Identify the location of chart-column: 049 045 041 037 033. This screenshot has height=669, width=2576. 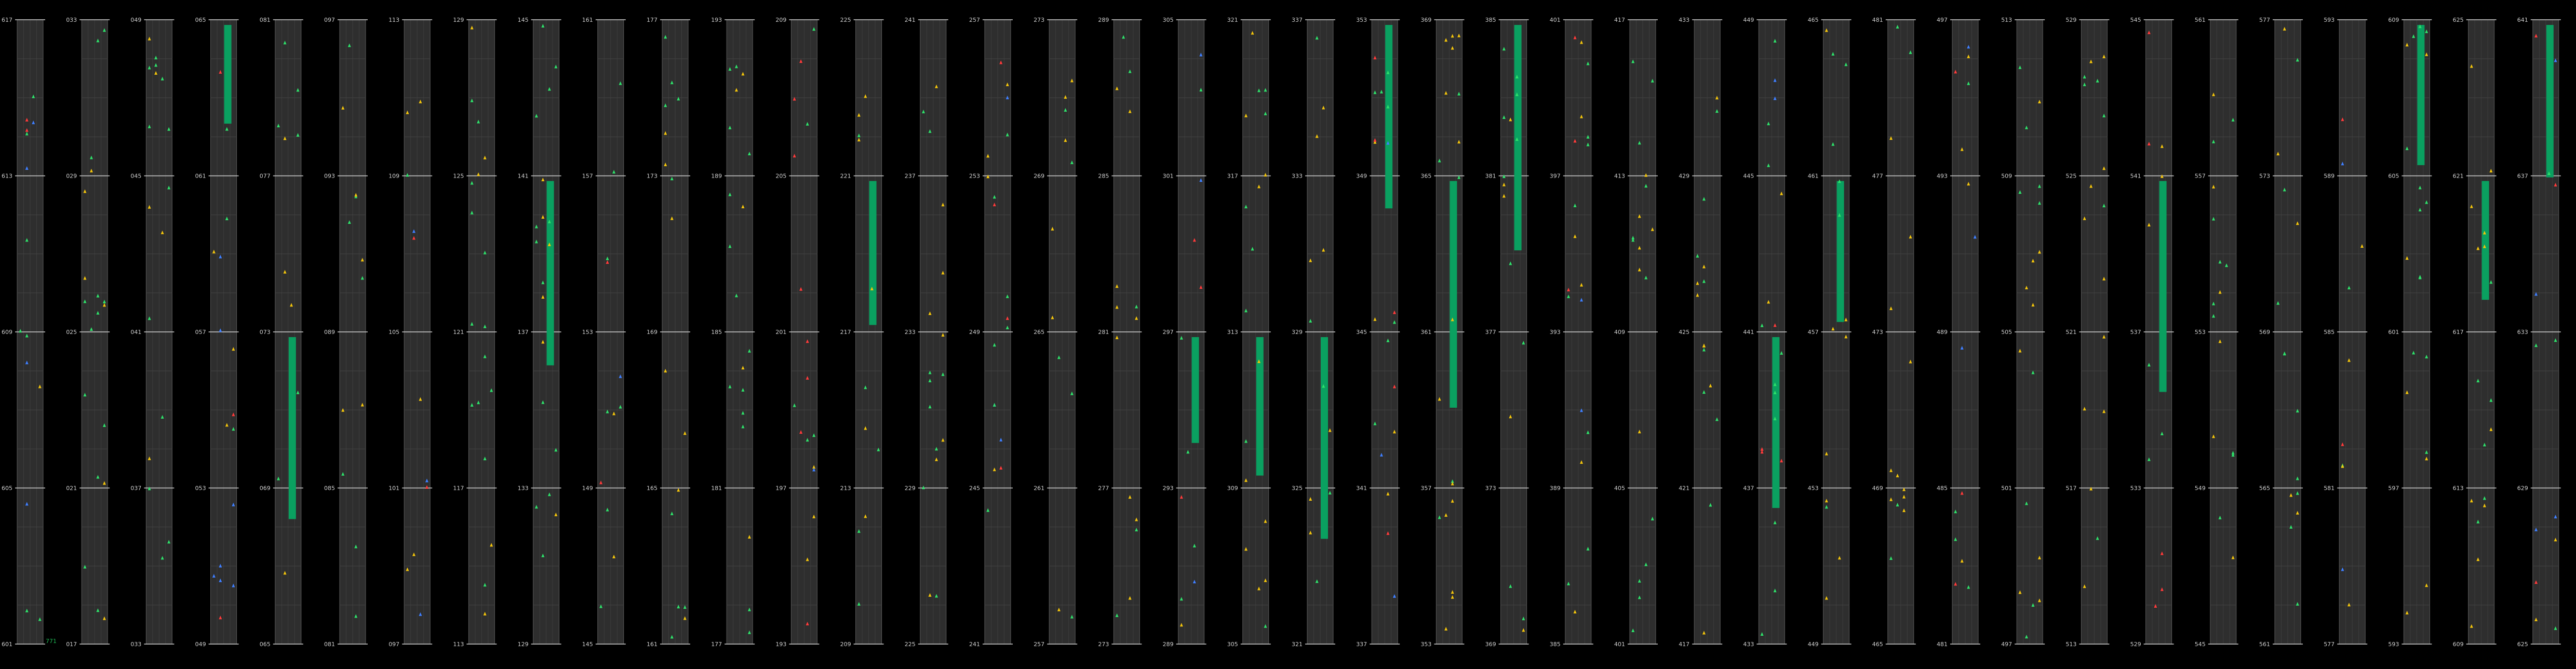
(153, 332).